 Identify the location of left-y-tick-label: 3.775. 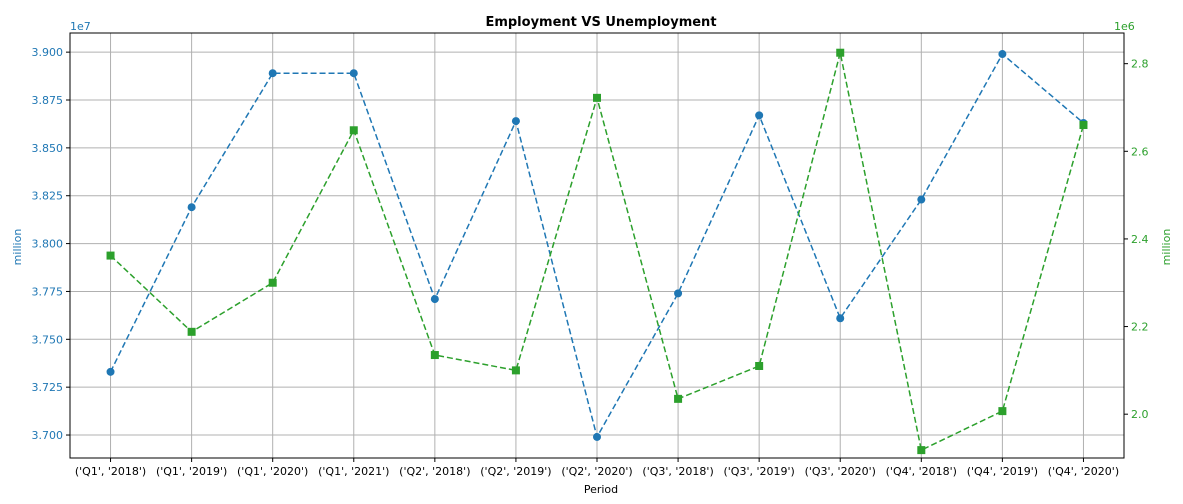
(48, 291).